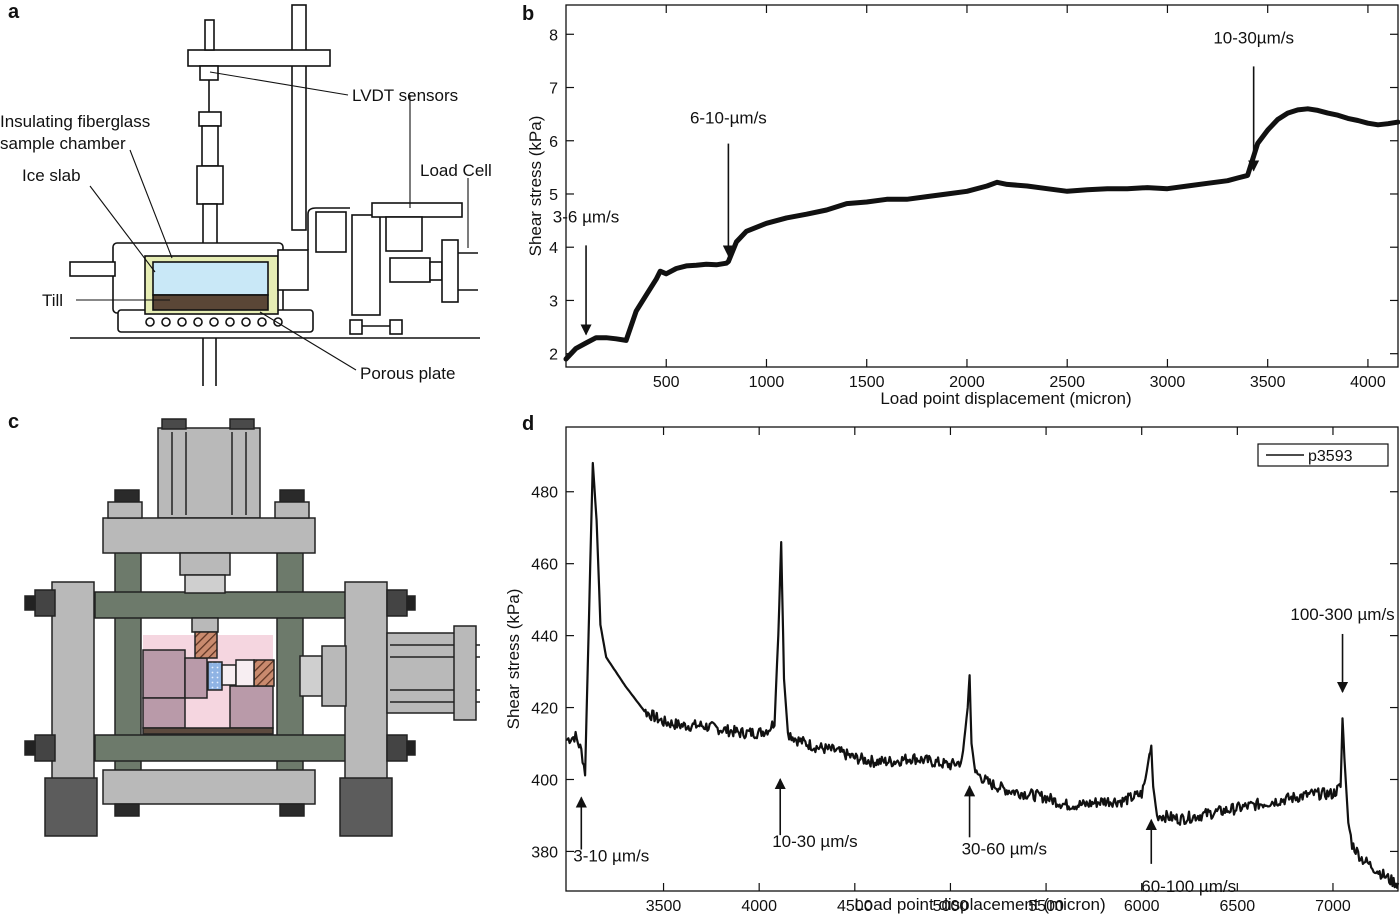 The height and width of the screenshot is (915, 1400). I want to click on chart-b-ytick-label: 6, so click(553, 142).